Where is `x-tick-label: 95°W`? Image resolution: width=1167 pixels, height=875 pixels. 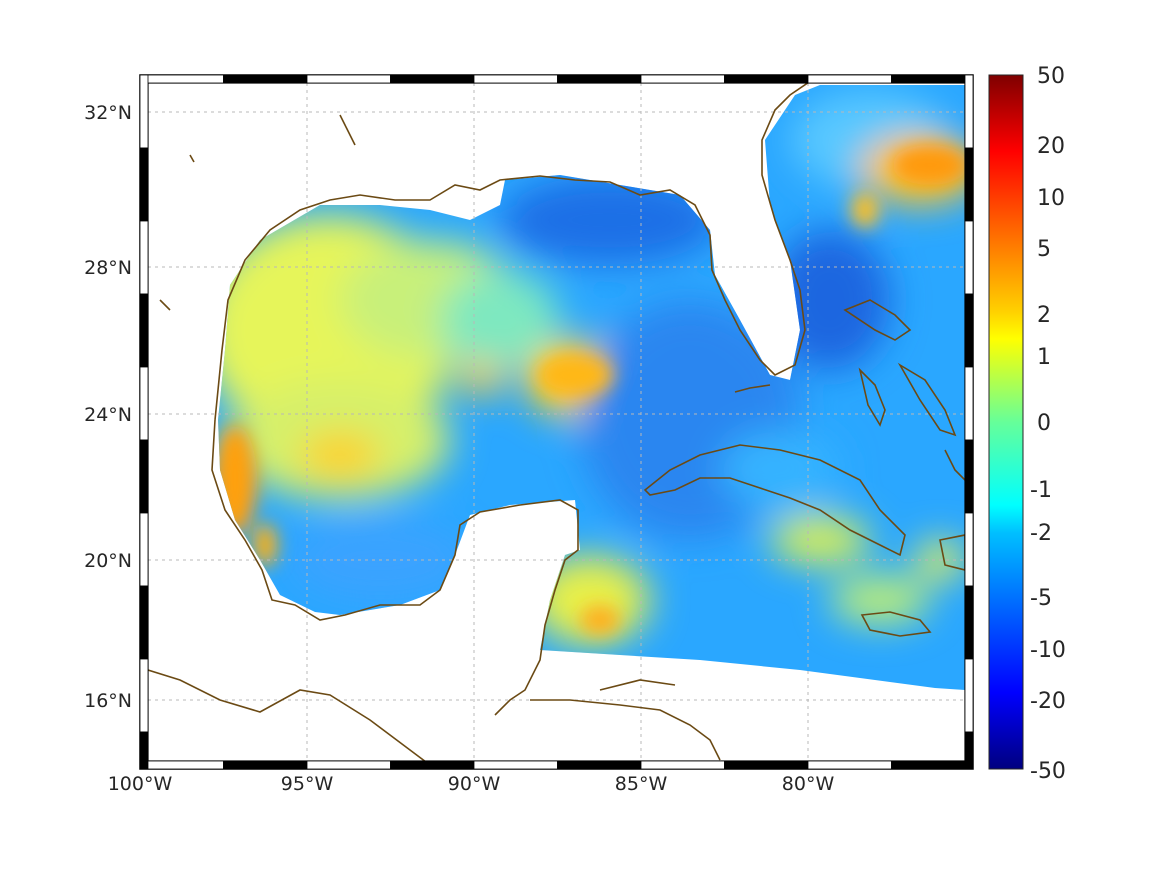
x-tick-label: 95°W is located at coordinates (307, 784).